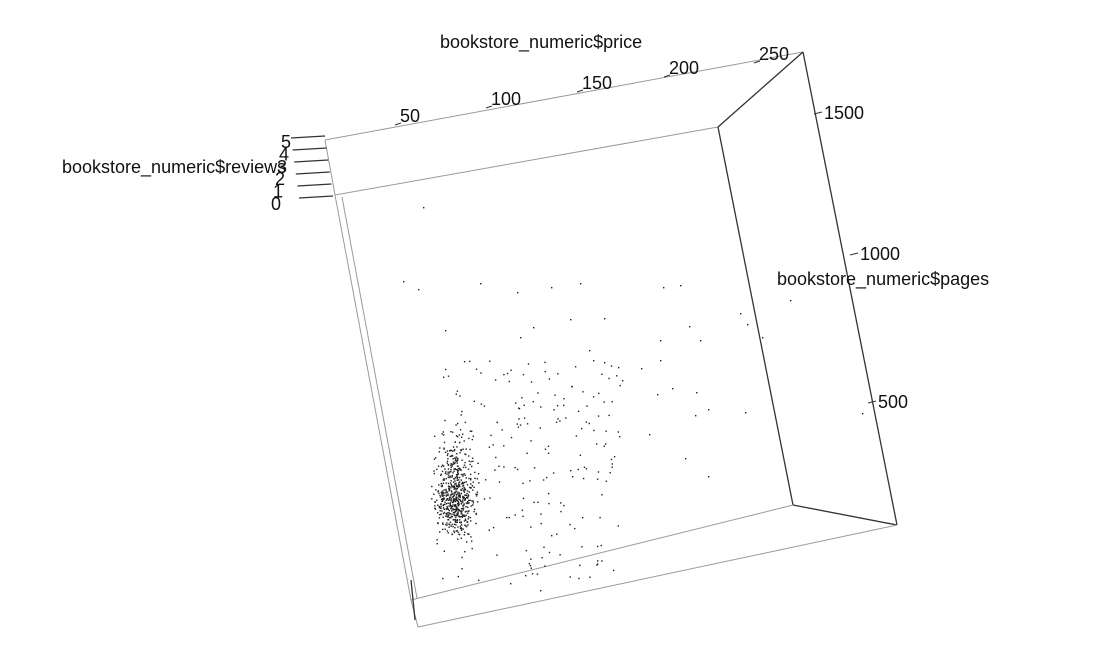 The width and height of the screenshot is (1119, 646). I want to click on z-tick-label: 2, so click(280, 179).